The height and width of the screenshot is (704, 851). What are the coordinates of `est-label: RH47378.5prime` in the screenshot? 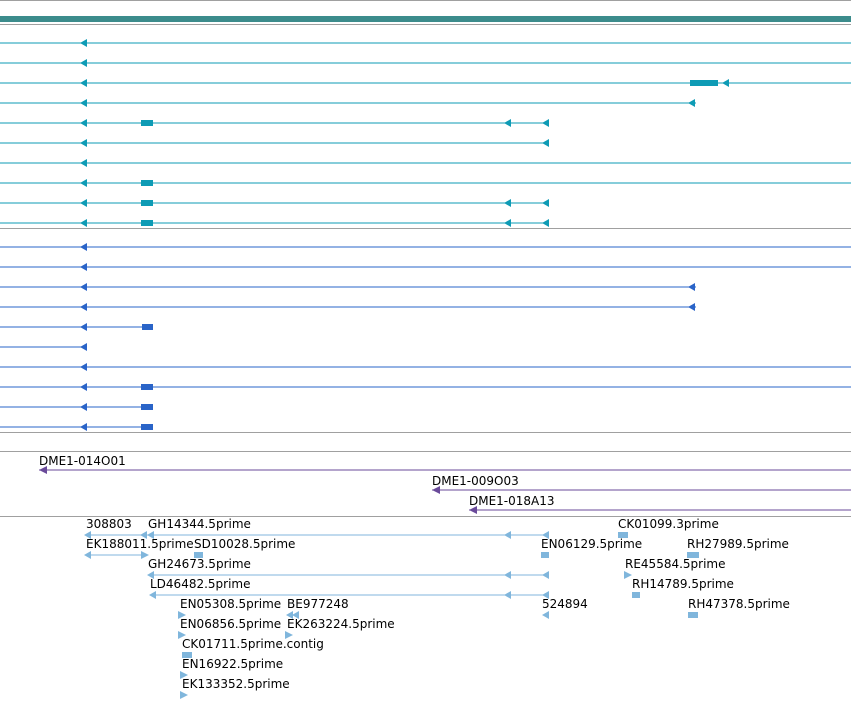 It's located at (739, 604).